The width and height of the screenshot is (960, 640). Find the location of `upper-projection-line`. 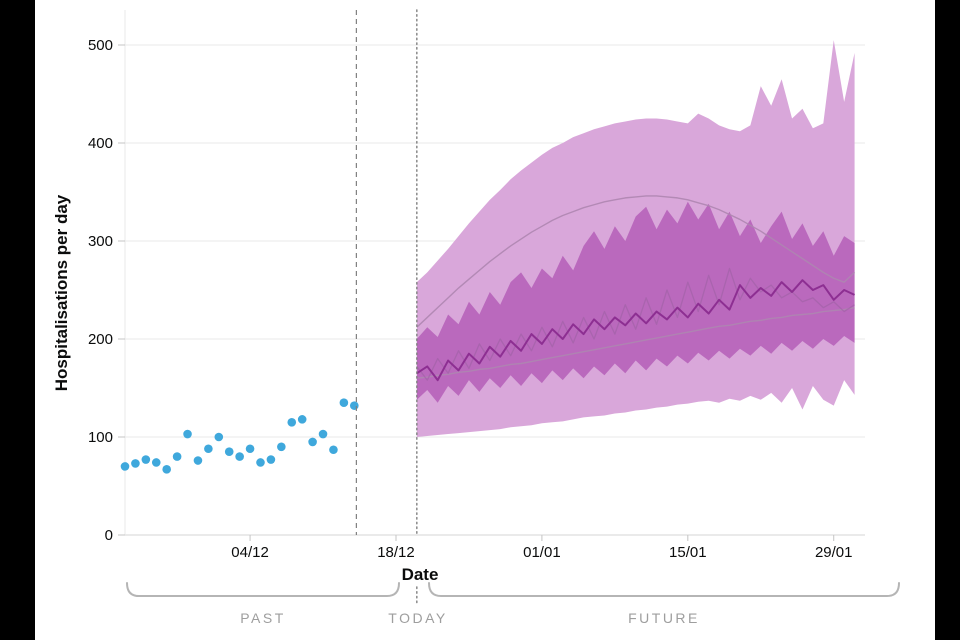

upper-projection-line is located at coordinates (636, 261).